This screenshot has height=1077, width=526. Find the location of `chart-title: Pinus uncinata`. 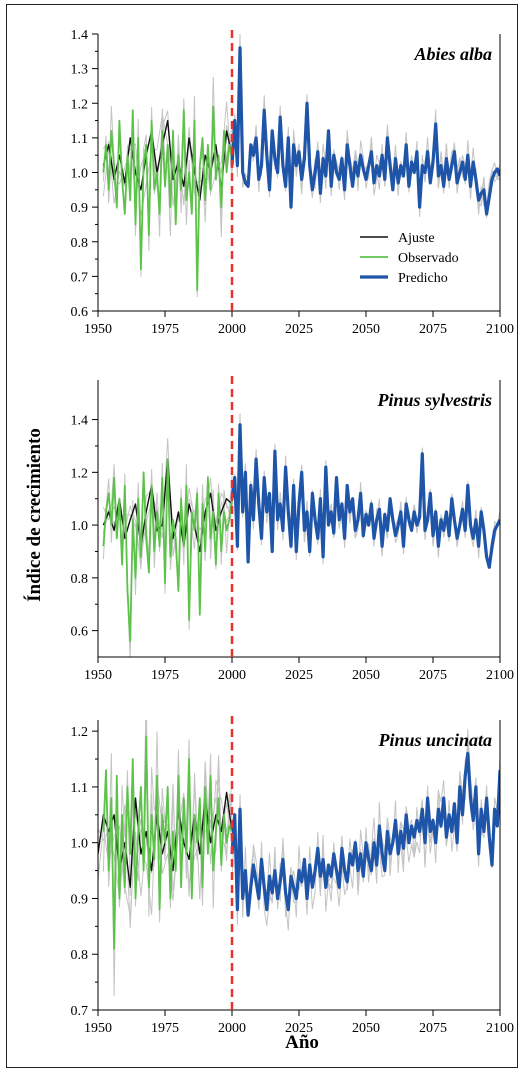

chart-title: Pinus uncinata is located at coordinates (434, 740).